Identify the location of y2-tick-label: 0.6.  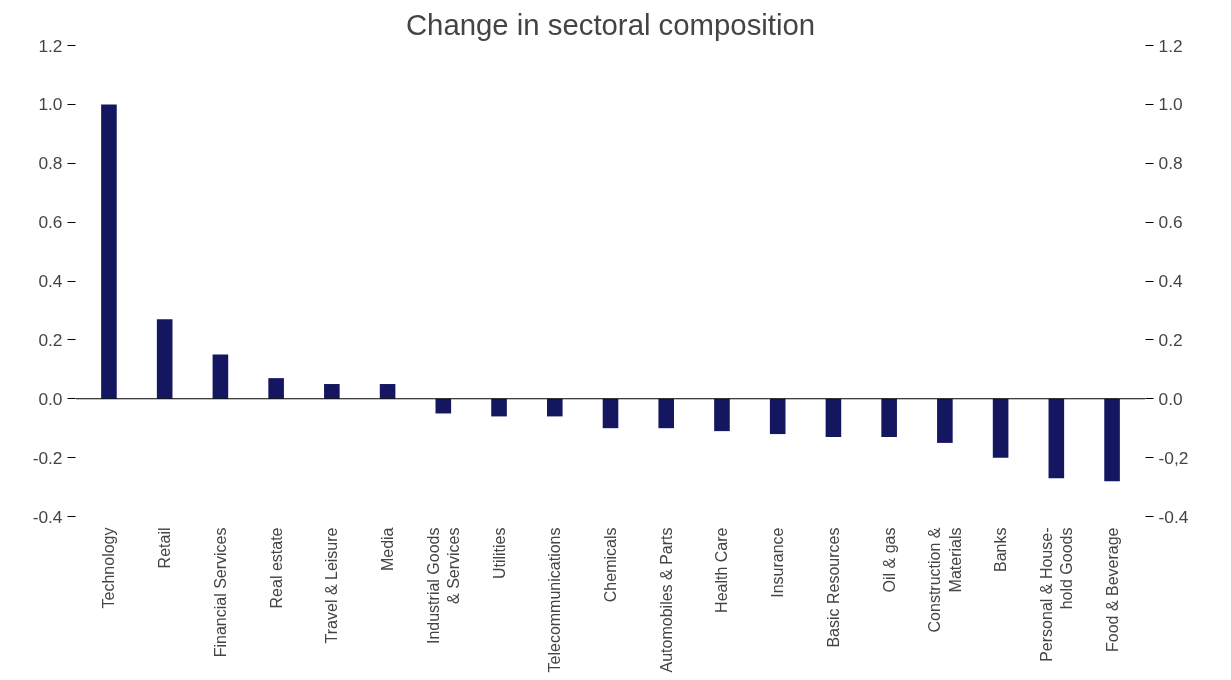
(1170, 222).